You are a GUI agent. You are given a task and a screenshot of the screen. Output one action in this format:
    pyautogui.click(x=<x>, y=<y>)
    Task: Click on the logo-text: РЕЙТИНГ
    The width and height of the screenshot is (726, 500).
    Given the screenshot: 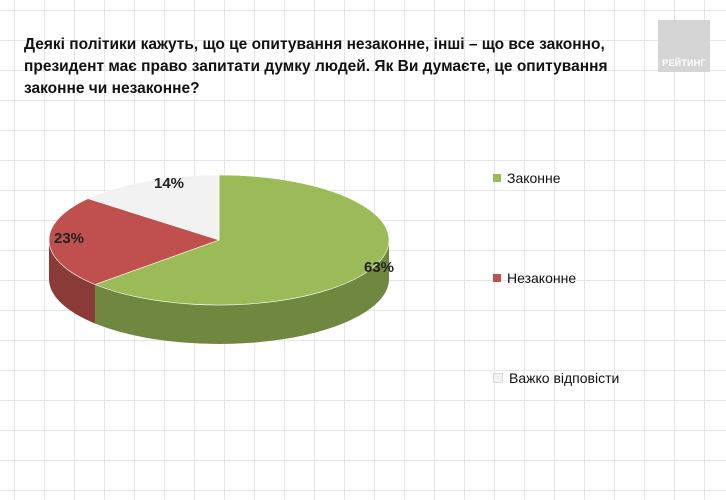 What is the action you would take?
    pyautogui.click(x=684, y=63)
    